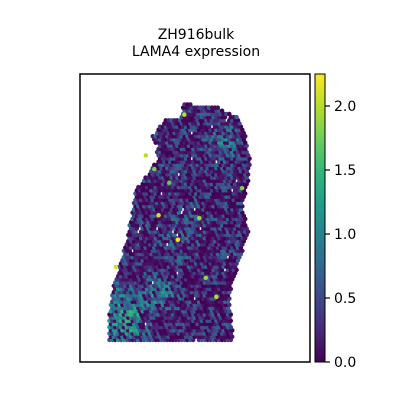 This screenshot has height=400, width=400. What do you see at coordinates (196, 35) in the screenshot?
I see `chart-title: ZH916bulk` at bounding box center [196, 35].